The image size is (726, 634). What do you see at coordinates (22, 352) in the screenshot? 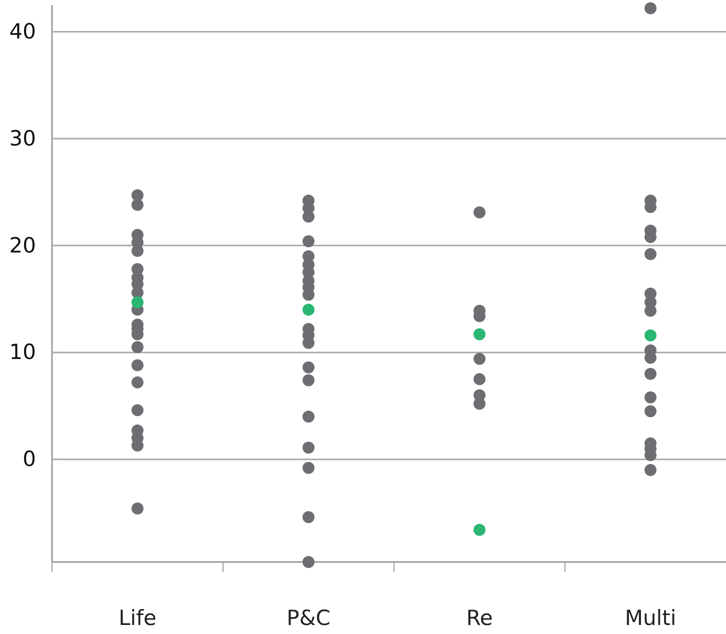
I see `y-tick-label: 10` at bounding box center [22, 352].